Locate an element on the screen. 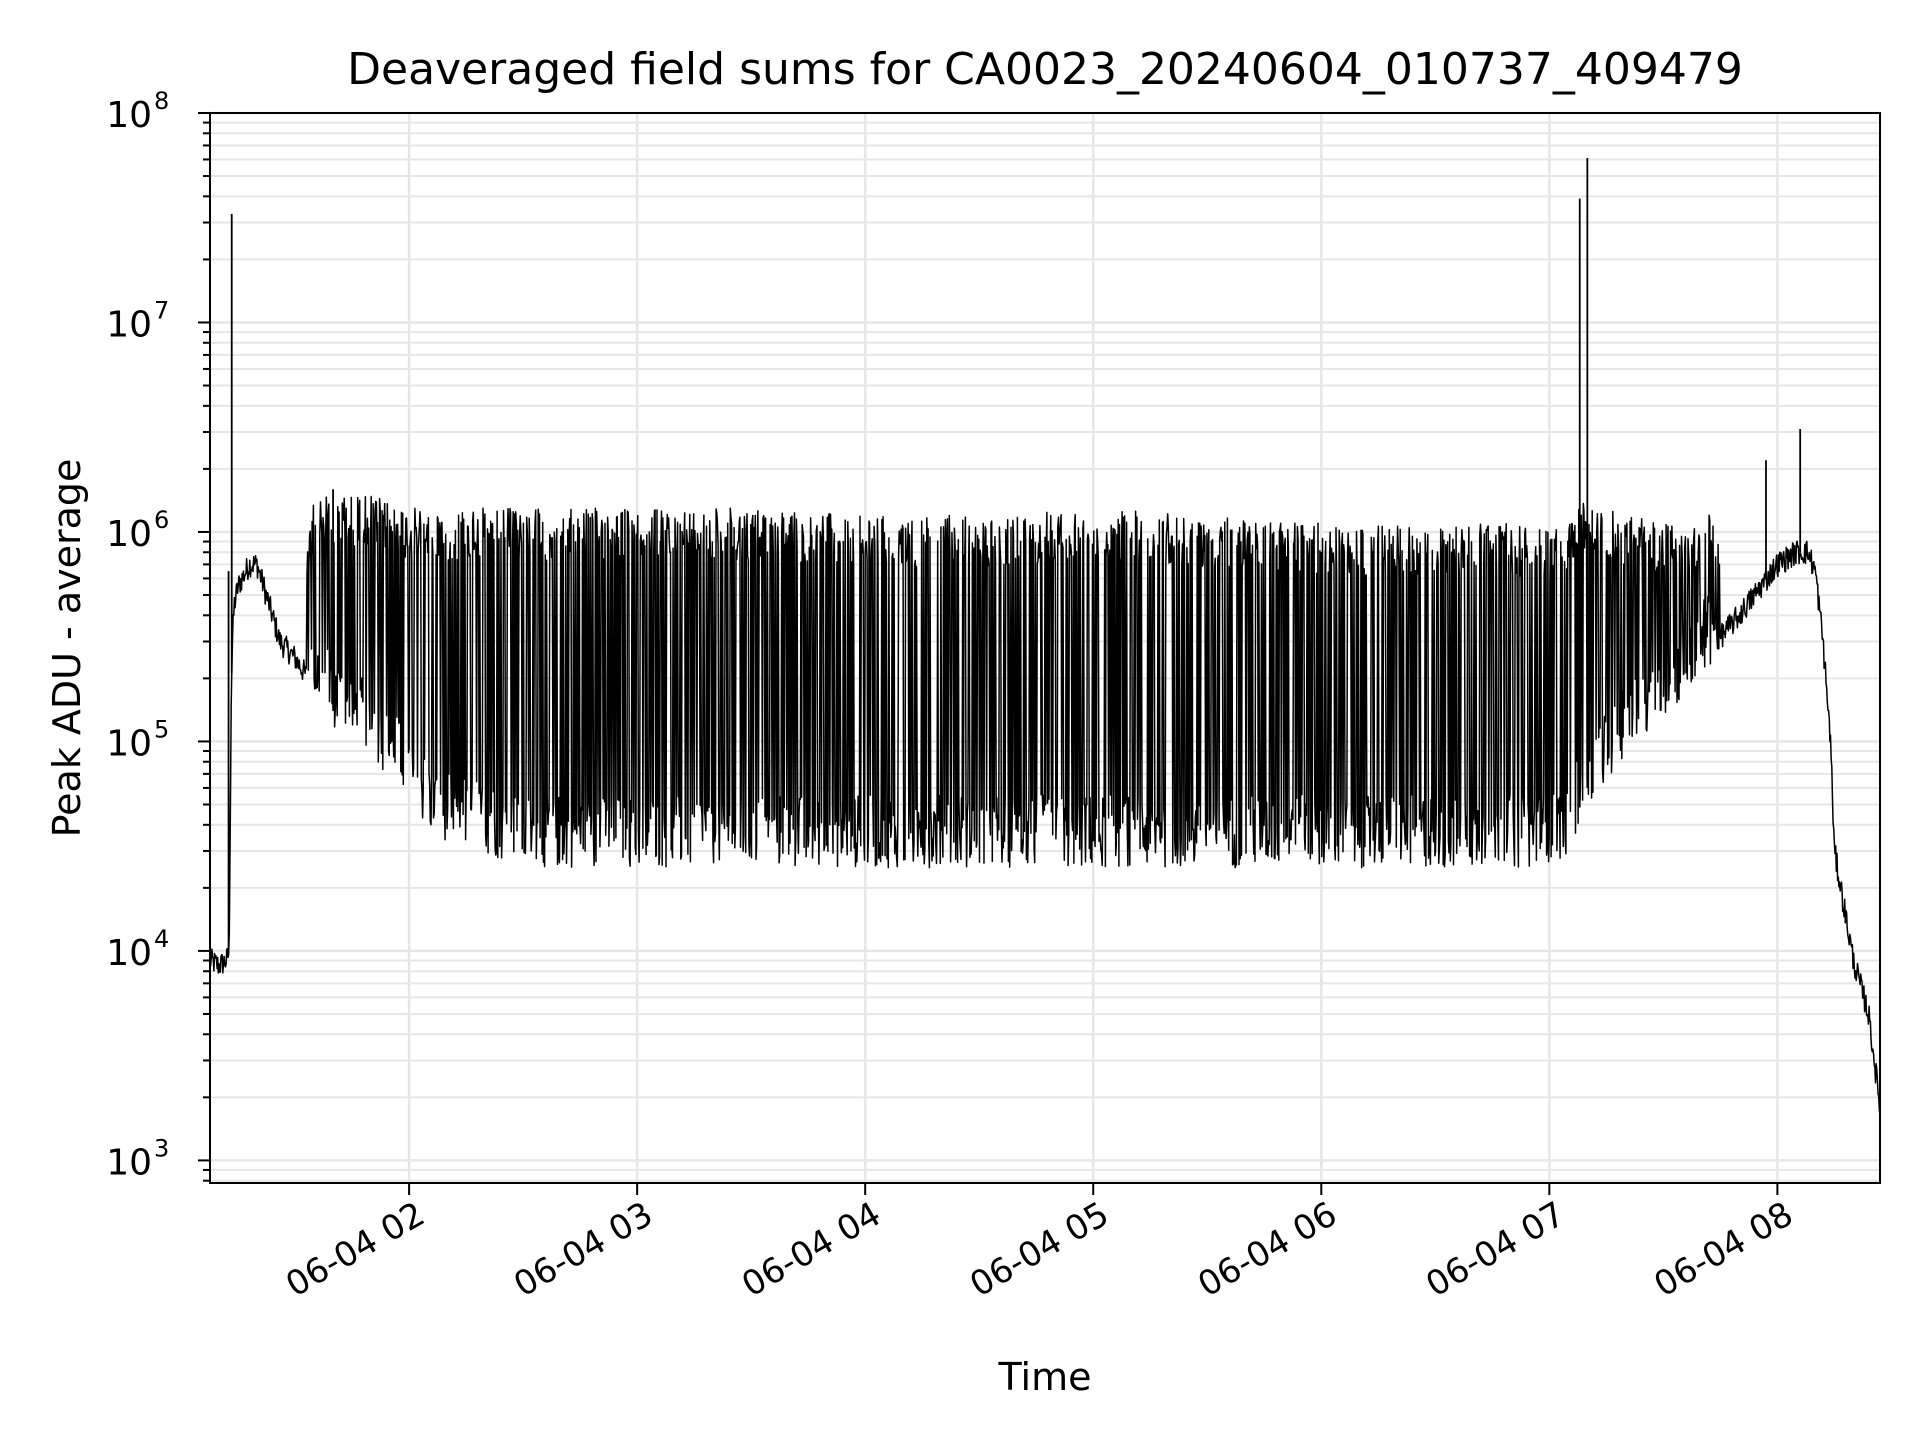 Image resolution: width=1920 pixels, height=1445 pixels. y-tick-label-exponent: 5 is located at coordinates (161, 729).